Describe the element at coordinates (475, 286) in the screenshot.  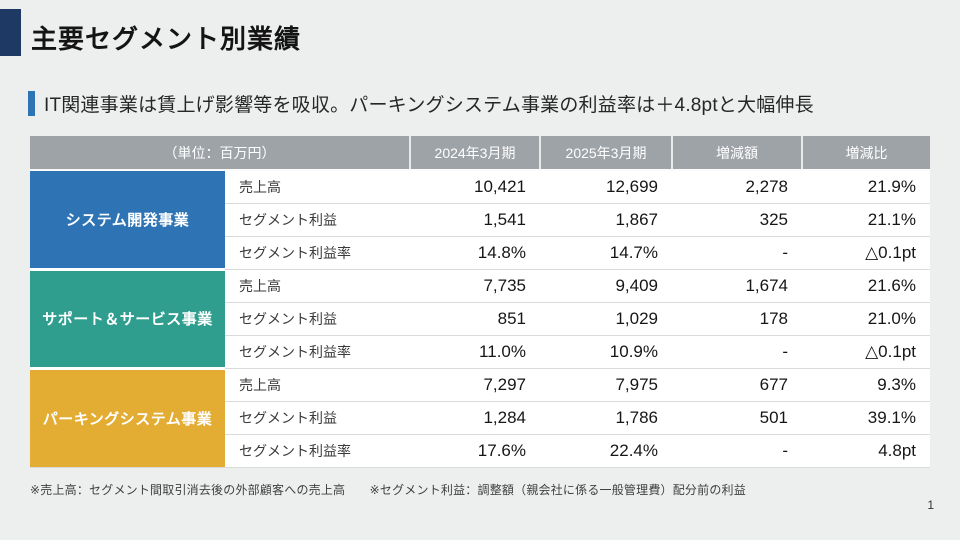
I see `value-cell: 7,735` at that location.